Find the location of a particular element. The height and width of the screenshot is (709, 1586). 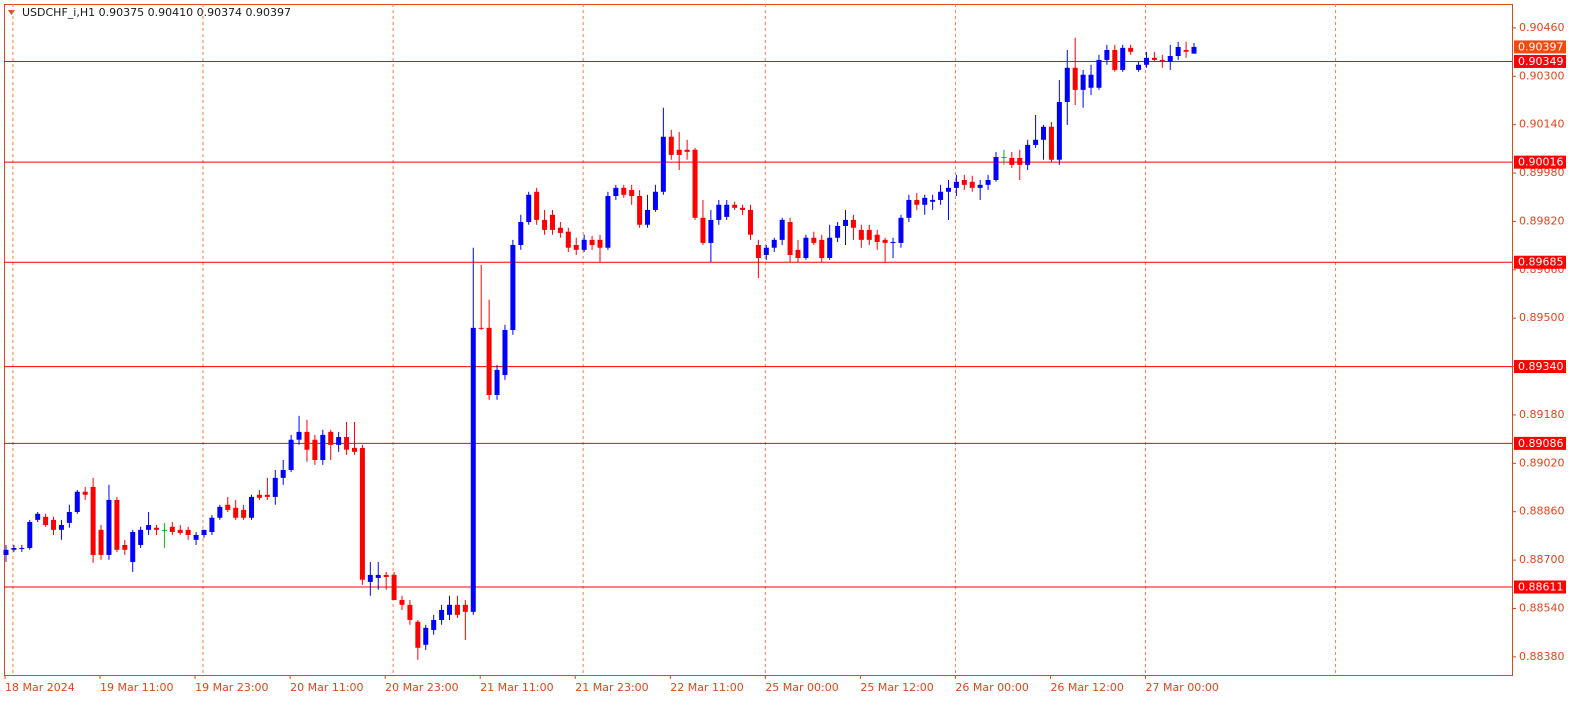

x-tick-label: 26 Mar 12:00 is located at coordinates (1086, 687).